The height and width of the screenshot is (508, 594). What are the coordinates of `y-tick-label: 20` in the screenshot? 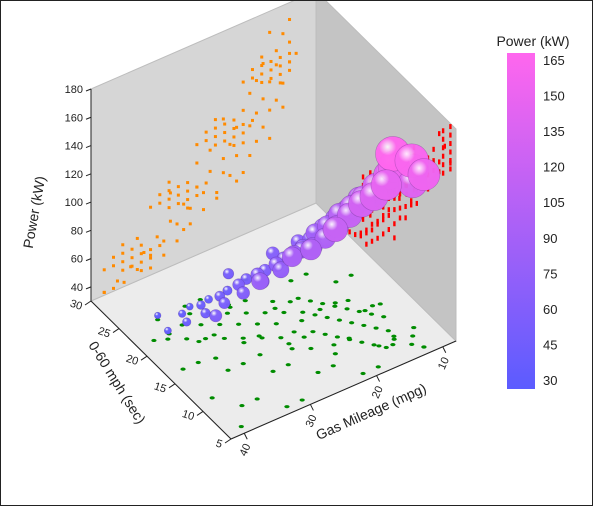 It's located at (131, 360).